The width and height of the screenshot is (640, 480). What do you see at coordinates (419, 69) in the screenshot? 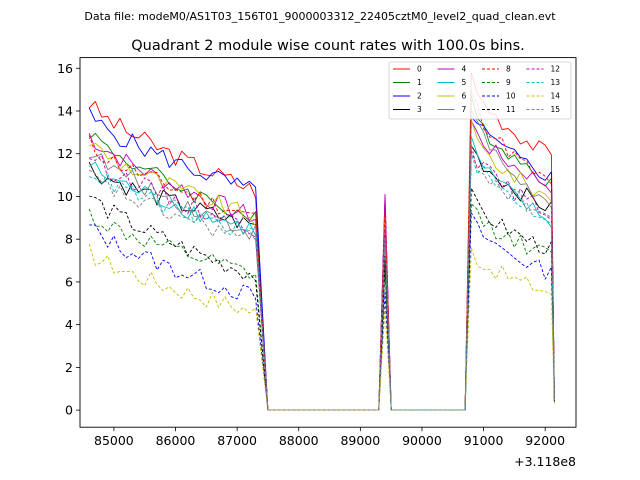
I see `legend-label-0: 0` at bounding box center [419, 69].